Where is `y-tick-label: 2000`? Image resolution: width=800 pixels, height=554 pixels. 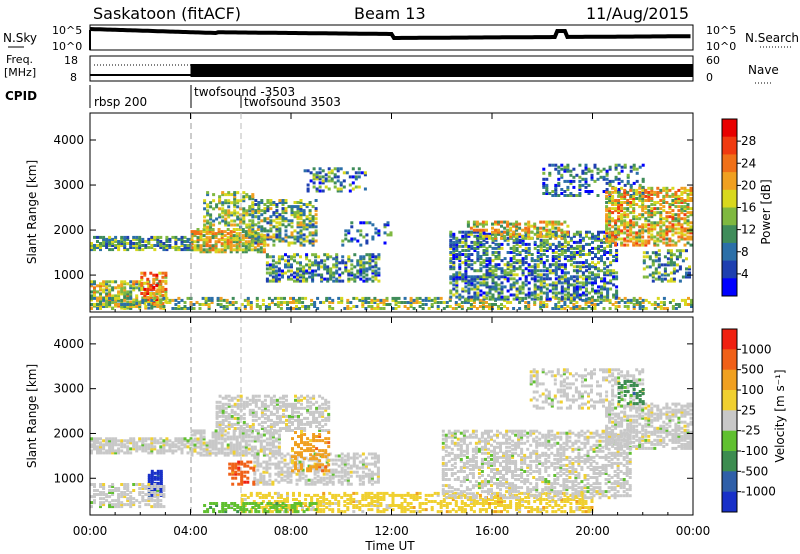 y-tick-label: 2000 is located at coordinates (68, 230).